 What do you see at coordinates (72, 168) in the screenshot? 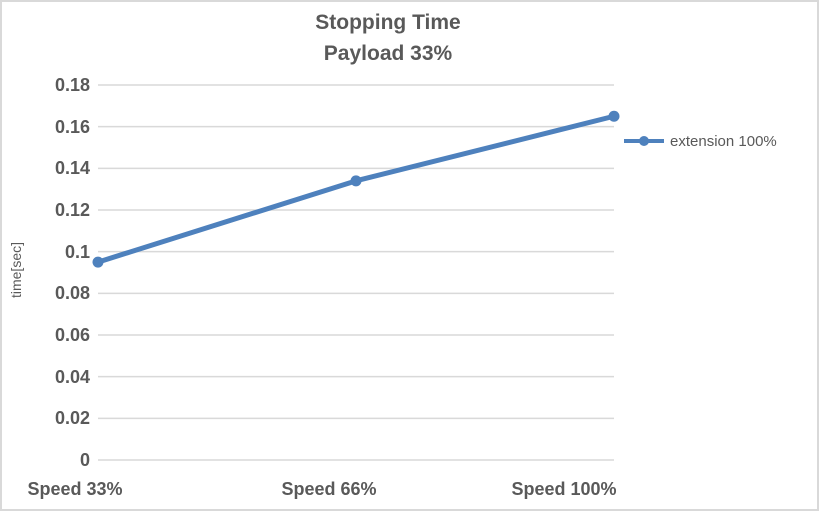
I see `y-tick-label: 0.14` at bounding box center [72, 168].